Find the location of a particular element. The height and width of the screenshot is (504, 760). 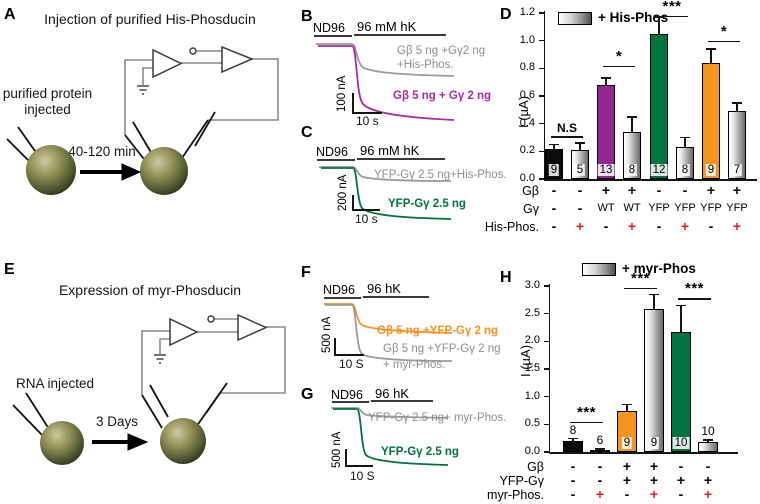

condition-row-label: myr-Phos. is located at coordinates (515, 495).